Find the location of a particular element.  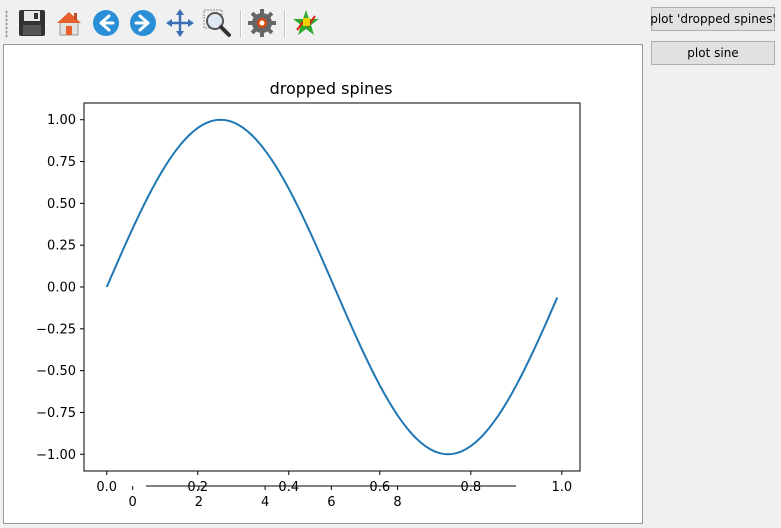

secondary-x-tick-label: 8 is located at coordinates (397, 502).